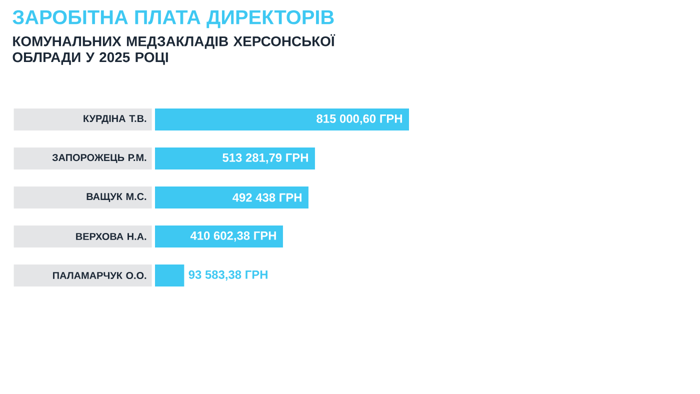  I want to click on chart-title: ЗАРОБІТНА ПЛАТА ДИРЕКТОРІВ, so click(173, 19).